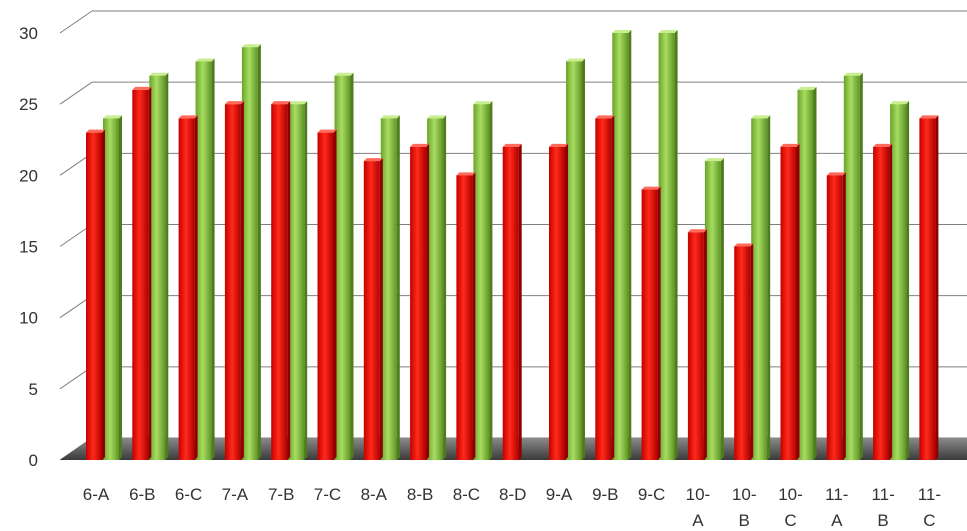 This screenshot has width=967, height=531. Describe the element at coordinates (28, 33) in the screenshot. I see `y-tick-label: 30` at that location.